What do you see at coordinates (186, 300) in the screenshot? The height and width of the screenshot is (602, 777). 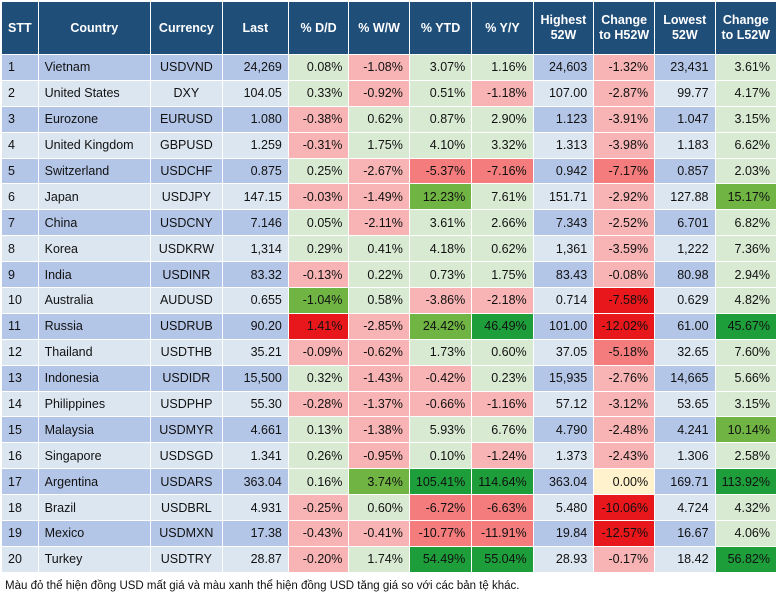 I see `cell-currency: AUDUSD` at bounding box center [186, 300].